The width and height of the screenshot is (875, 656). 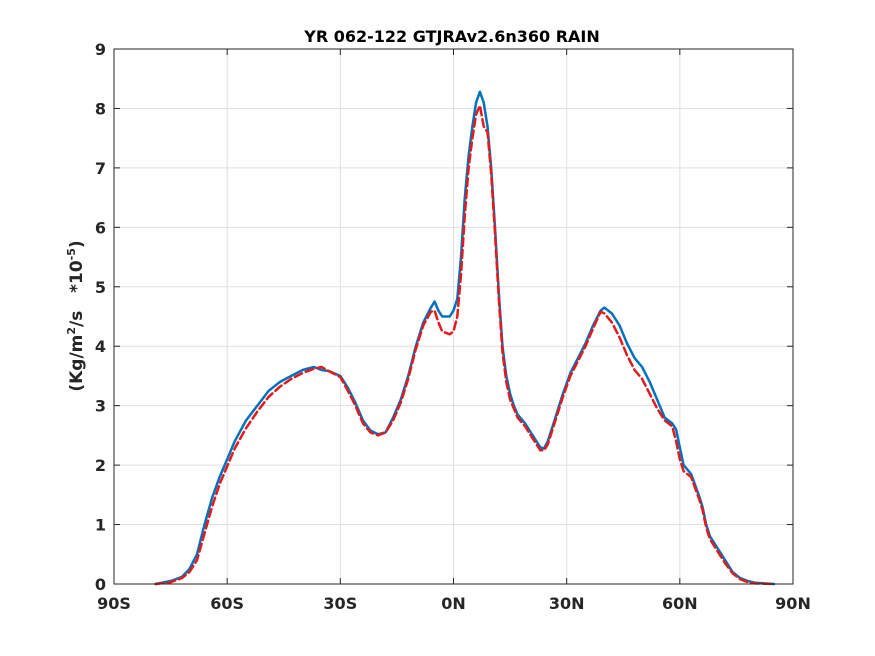 I want to click on x-tick-label: 30N, so click(x=567, y=603).